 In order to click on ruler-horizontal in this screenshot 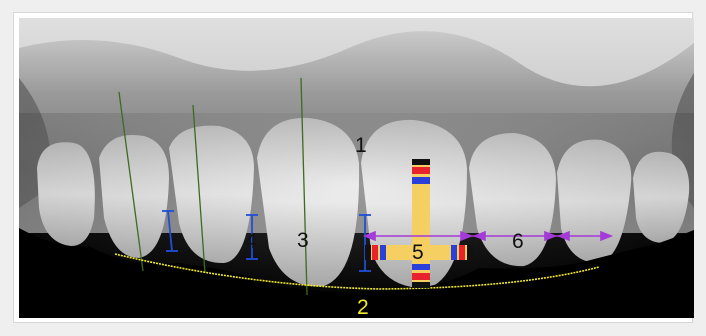, I will do `click(419, 252)`.